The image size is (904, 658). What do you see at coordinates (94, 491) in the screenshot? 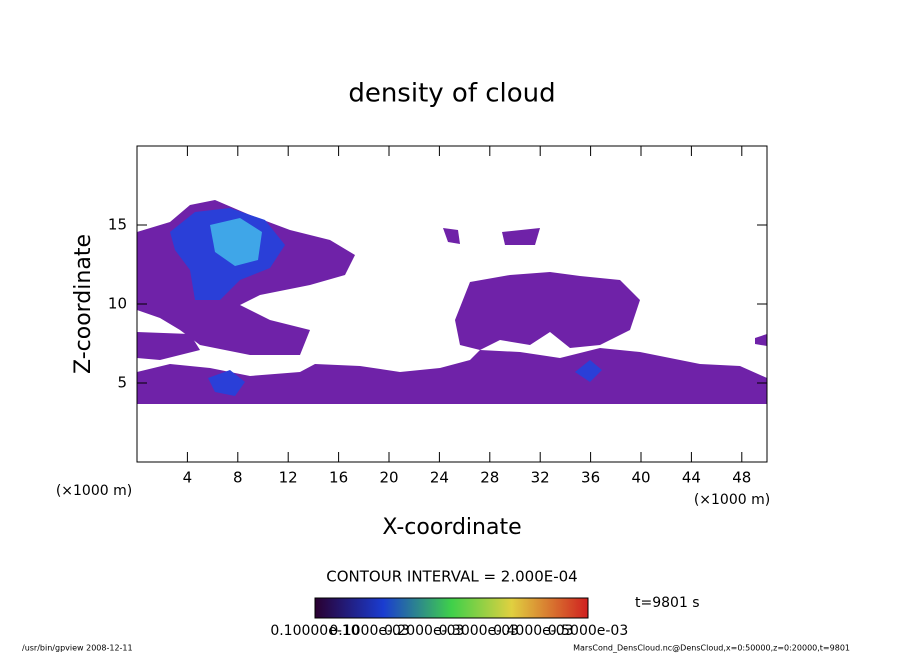
I see `y-unit-label: (×1000 m)` at bounding box center [94, 491].